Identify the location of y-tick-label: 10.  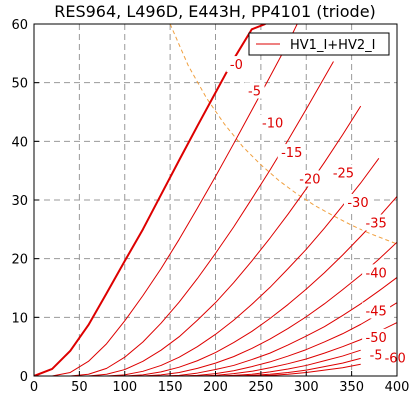
(19, 318).